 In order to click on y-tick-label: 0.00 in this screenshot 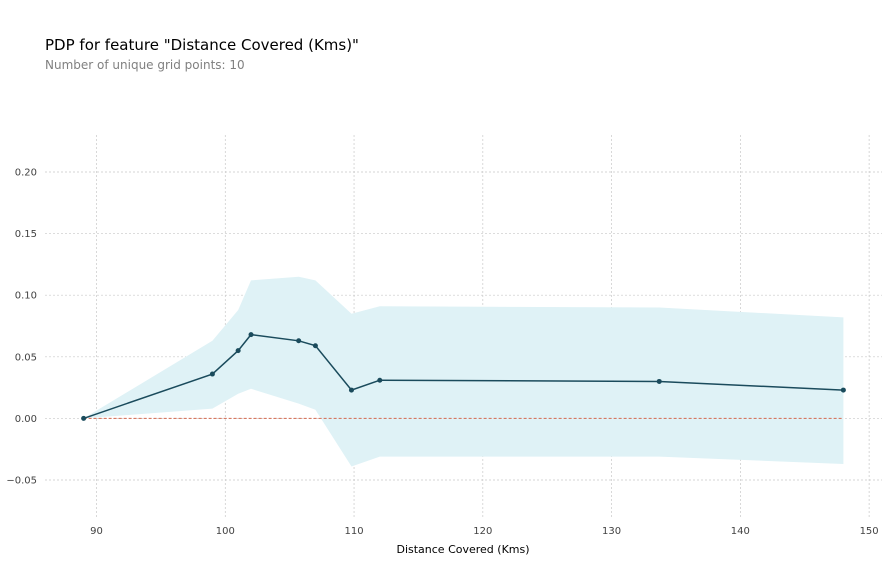, I will do `click(26, 419)`.